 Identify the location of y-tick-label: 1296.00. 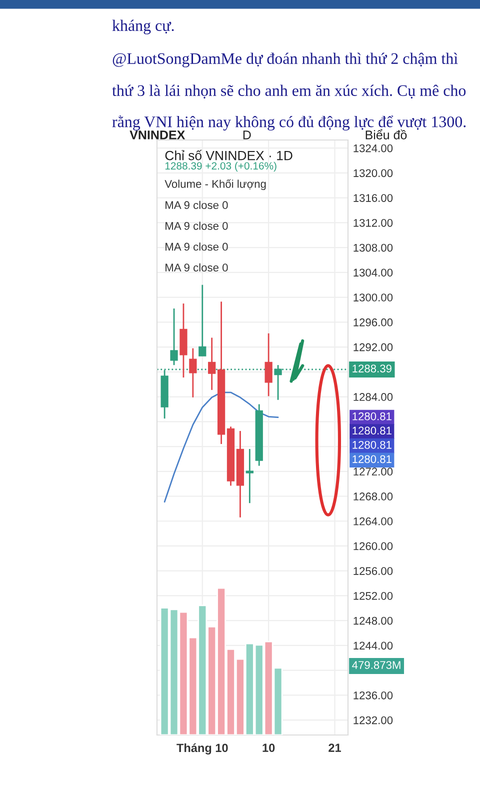
(373, 322).